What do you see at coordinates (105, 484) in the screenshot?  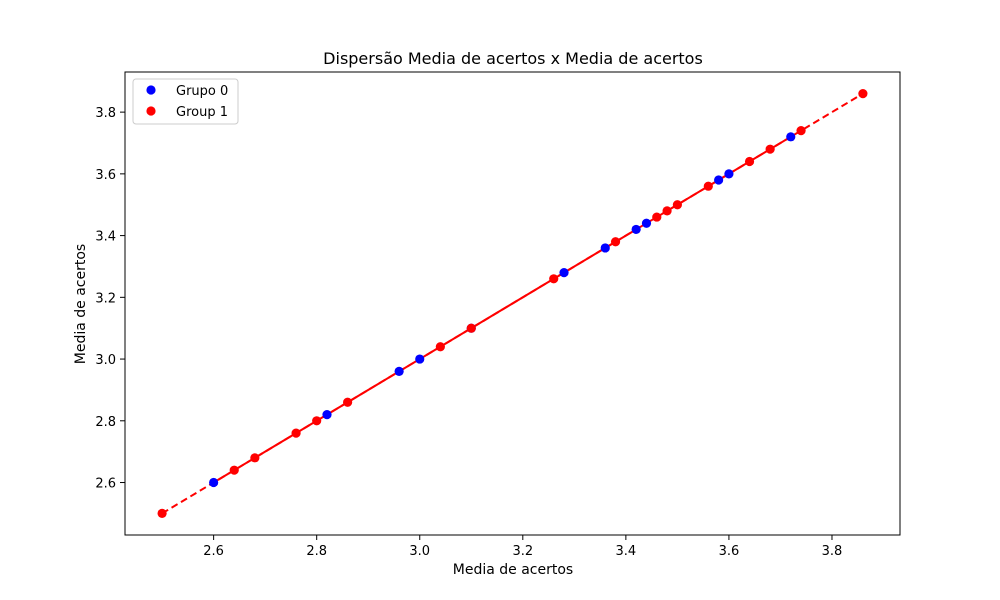 I see `y-tick-label-0: 2.6` at bounding box center [105, 484].